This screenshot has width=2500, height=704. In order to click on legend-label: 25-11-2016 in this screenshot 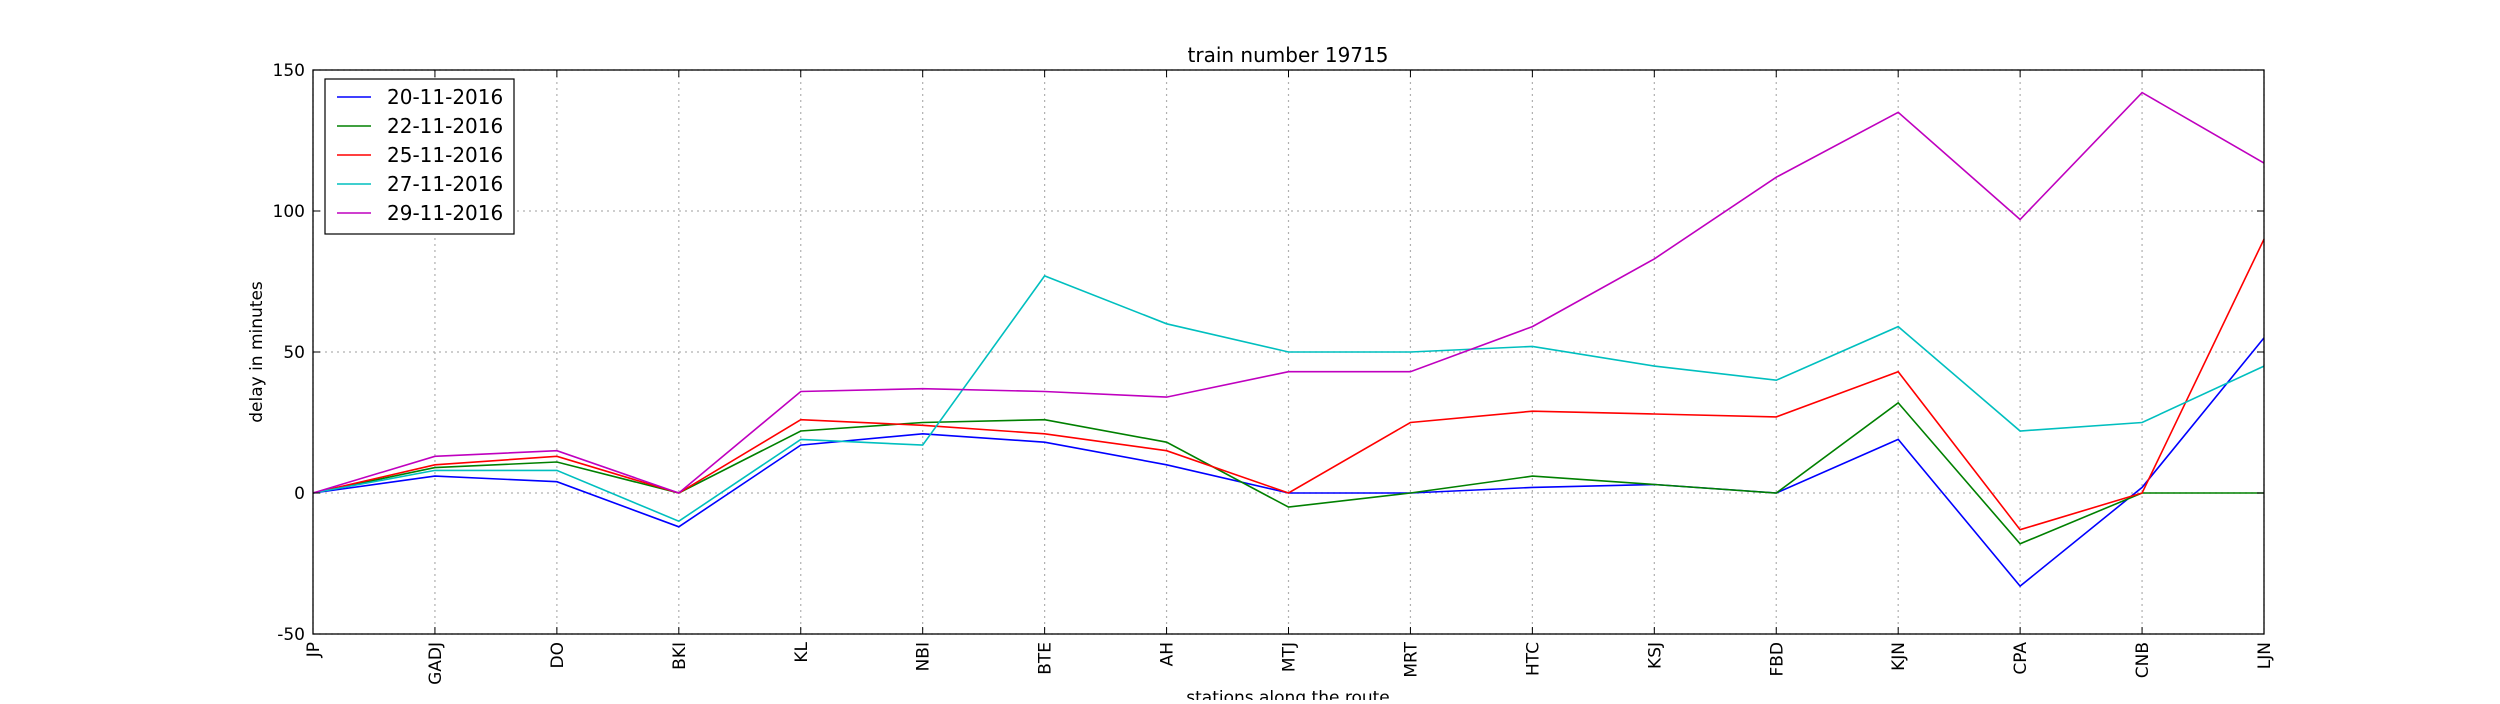, I will do `click(445, 155)`.